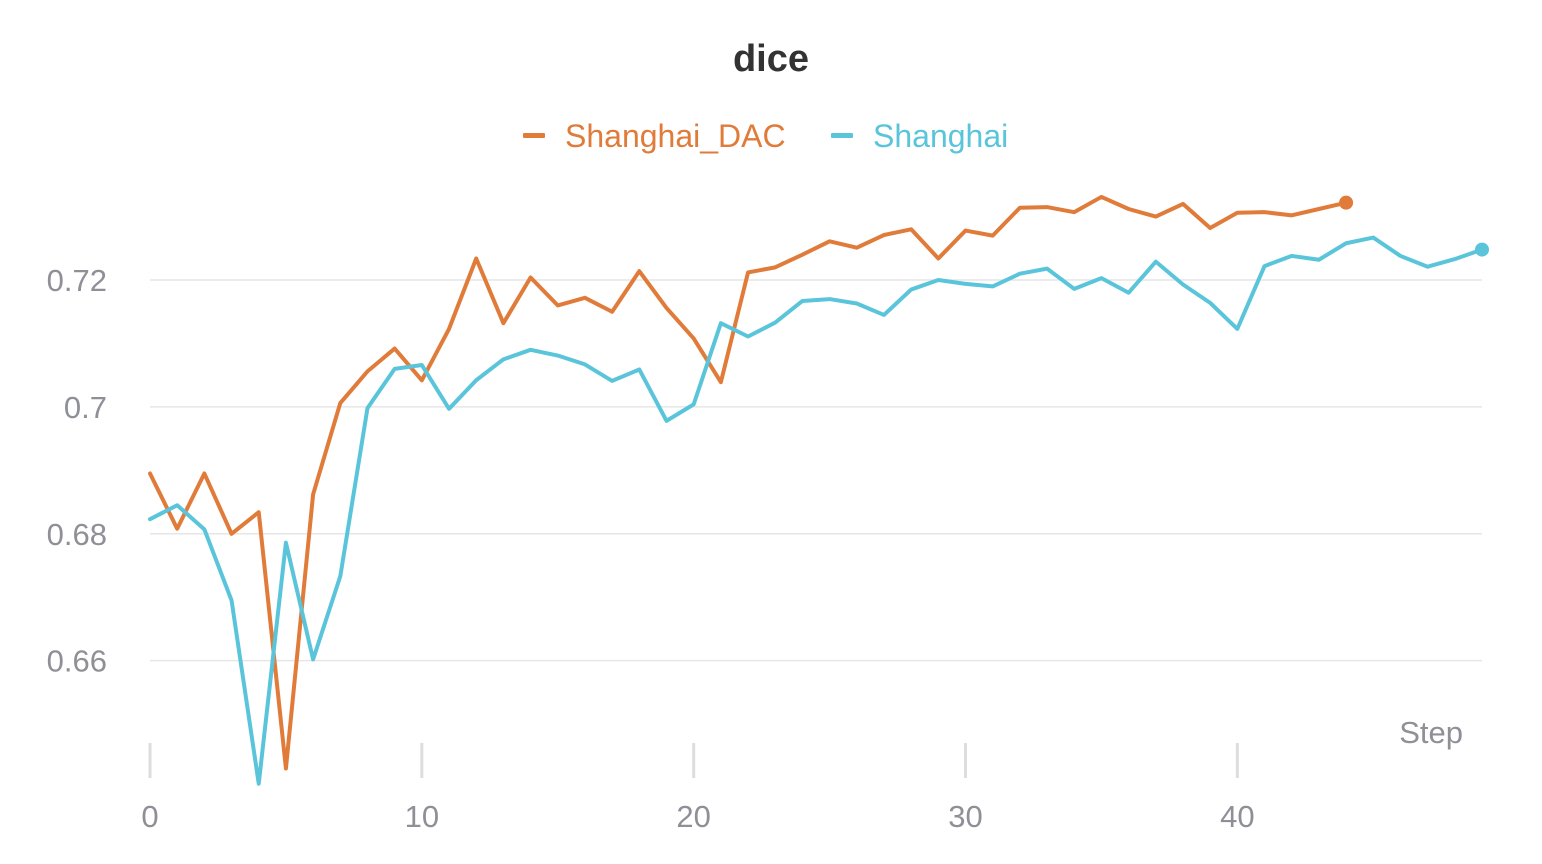 The height and width of the screenshot is (864, 1542). Describe the element at coordinates (675, 136) in the screenshot. I see `legend-label: Shanghai_DAC` at that location.